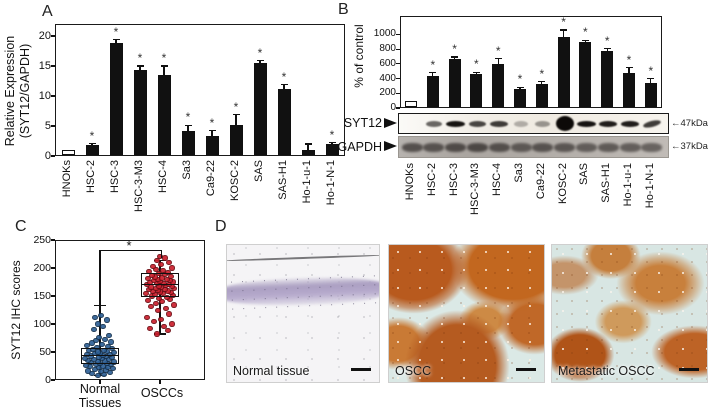  I want to click on panel-a-ylabel-line1: Relative Expression, so click(10, 91).